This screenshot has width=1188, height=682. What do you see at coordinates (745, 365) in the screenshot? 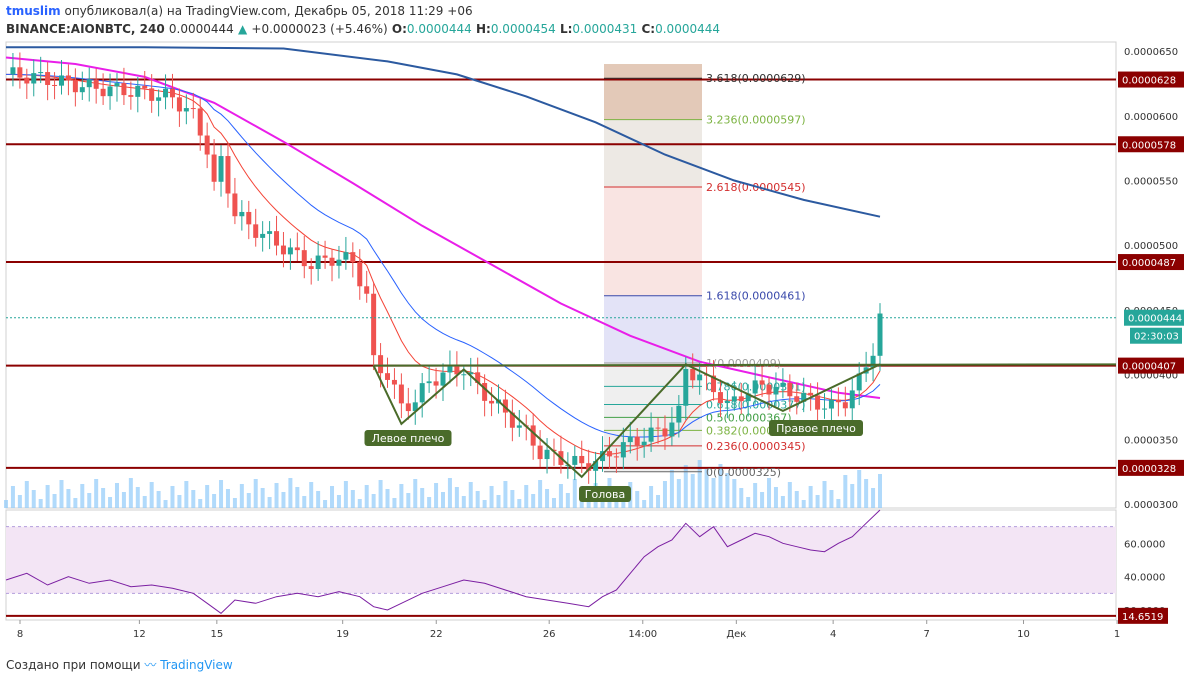
I see `neckline` at bounding box center [745, 365].